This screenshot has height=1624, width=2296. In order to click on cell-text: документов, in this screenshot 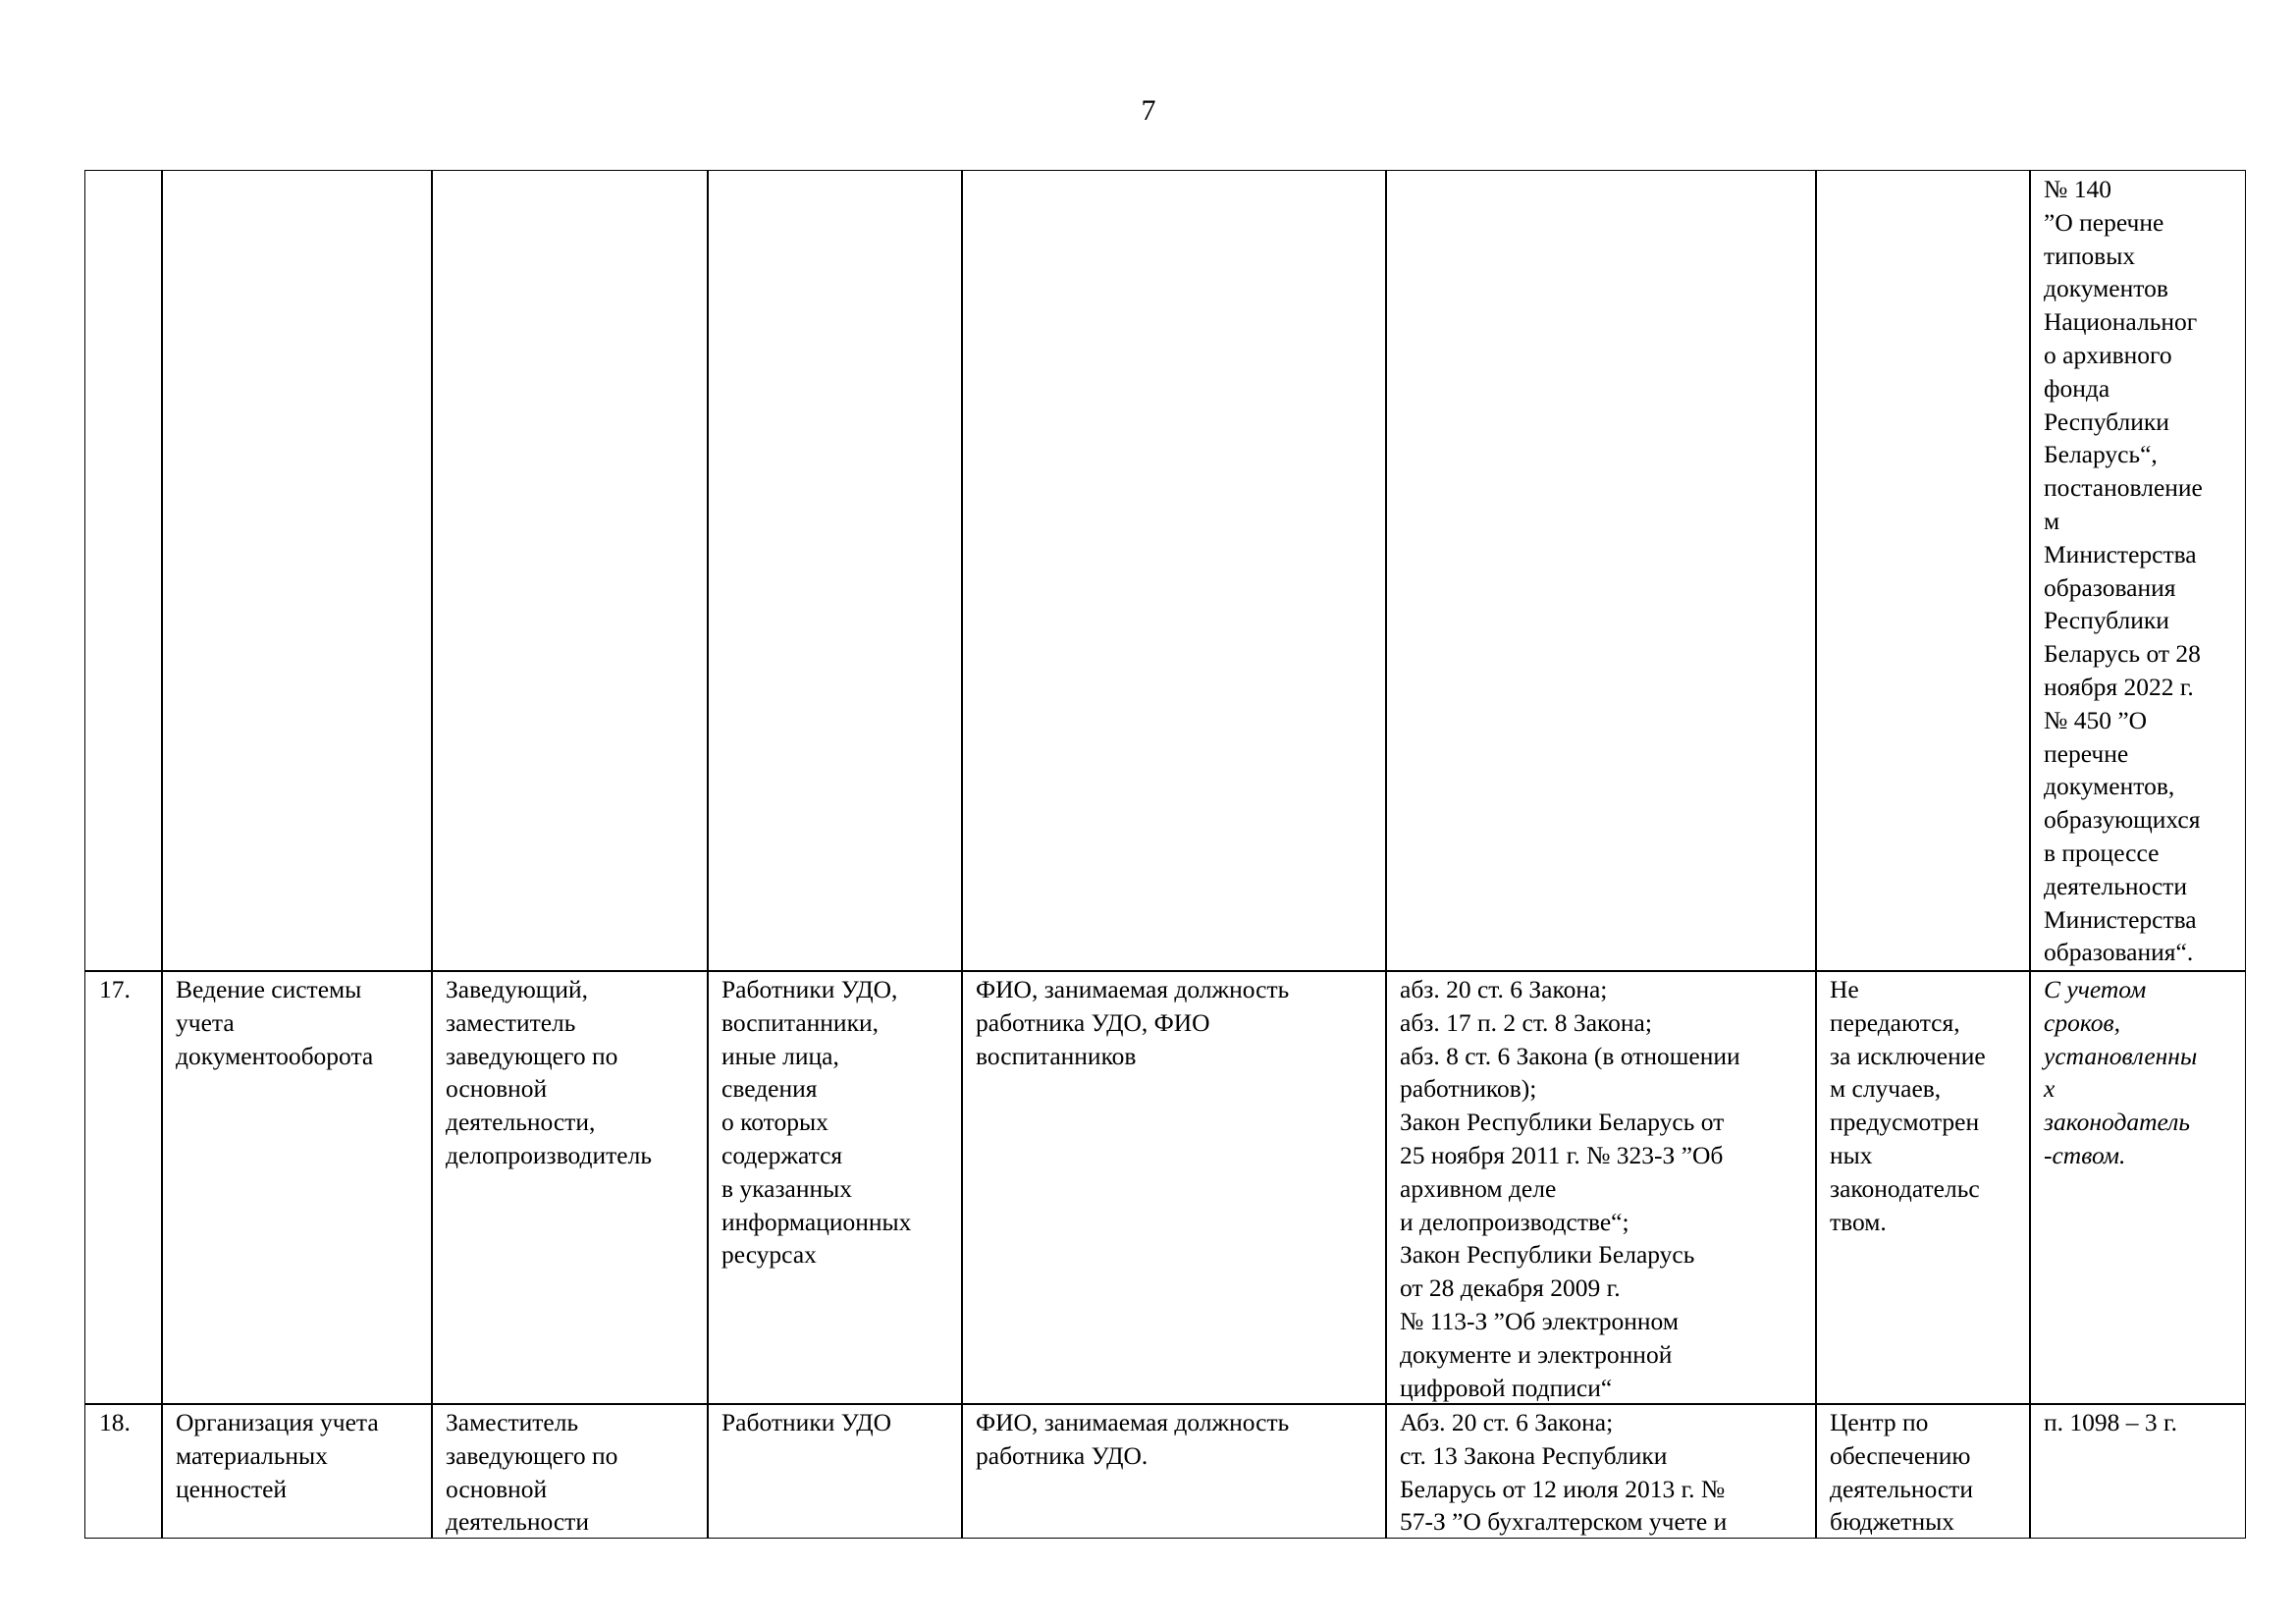, I will do `click(2109, 786)`.